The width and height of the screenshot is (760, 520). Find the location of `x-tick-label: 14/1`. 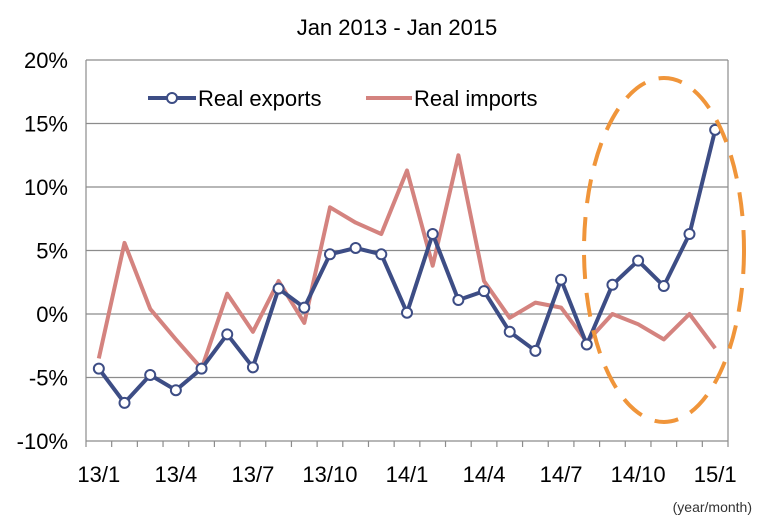

x-tick-label: 14/1 is located at coordinates (407, 474).